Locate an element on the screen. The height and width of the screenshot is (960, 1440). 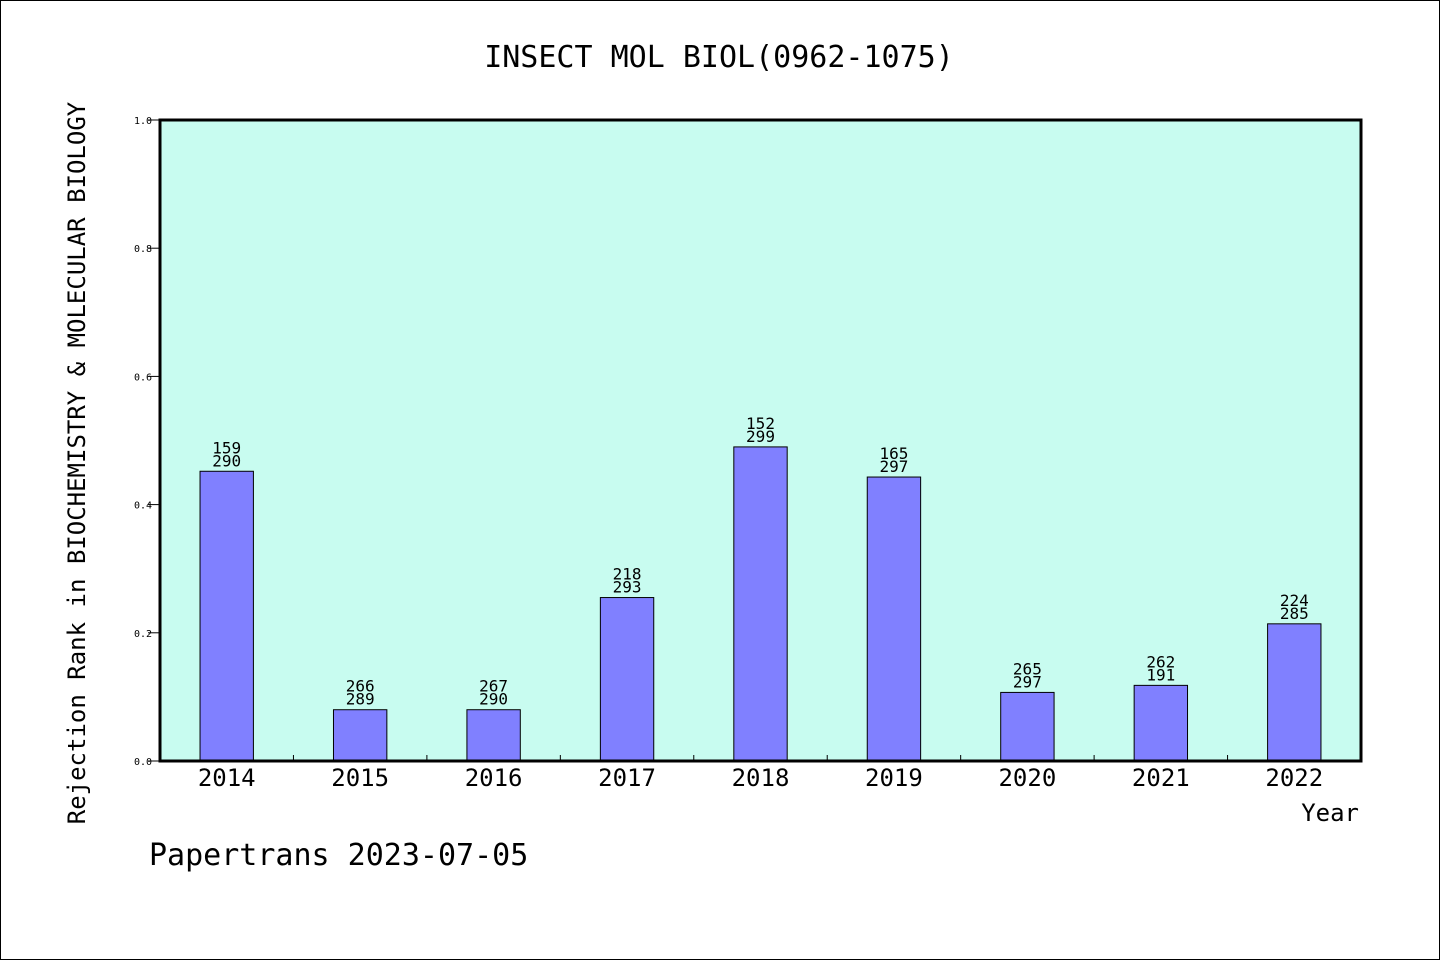
x-axis: 2014 2015 2016 2017 2018 2019 2020 2021 2022 is located at coordinates (760, 773).